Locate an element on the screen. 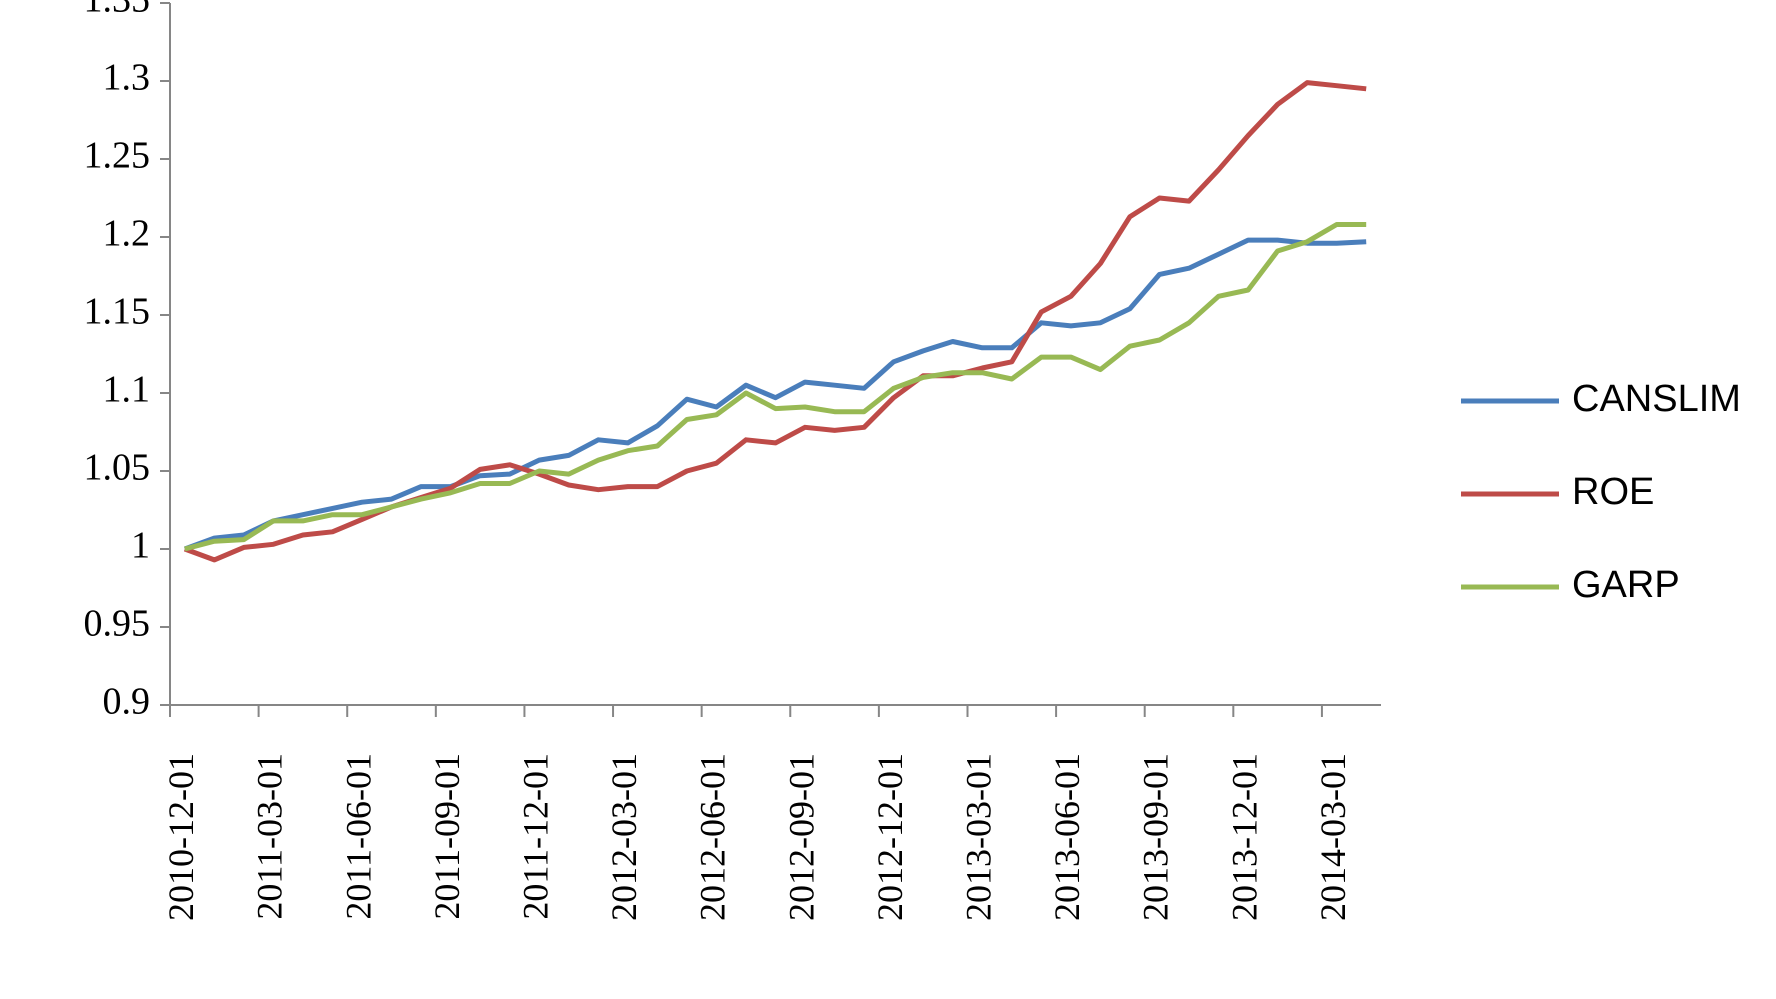 Image resolution: width=1776 pixels, height=999 pixels. x-tick-label: 2014-03-01 is located at coordinates (1333, 837).